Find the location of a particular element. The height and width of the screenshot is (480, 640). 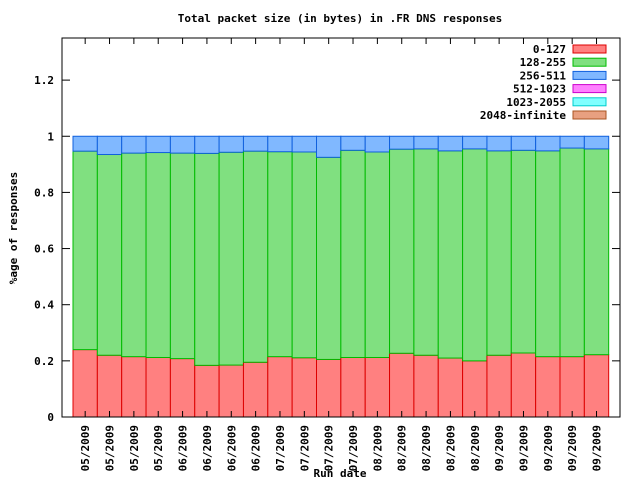

y-axis-label: %age of responses is located at coordinates (13, 228).